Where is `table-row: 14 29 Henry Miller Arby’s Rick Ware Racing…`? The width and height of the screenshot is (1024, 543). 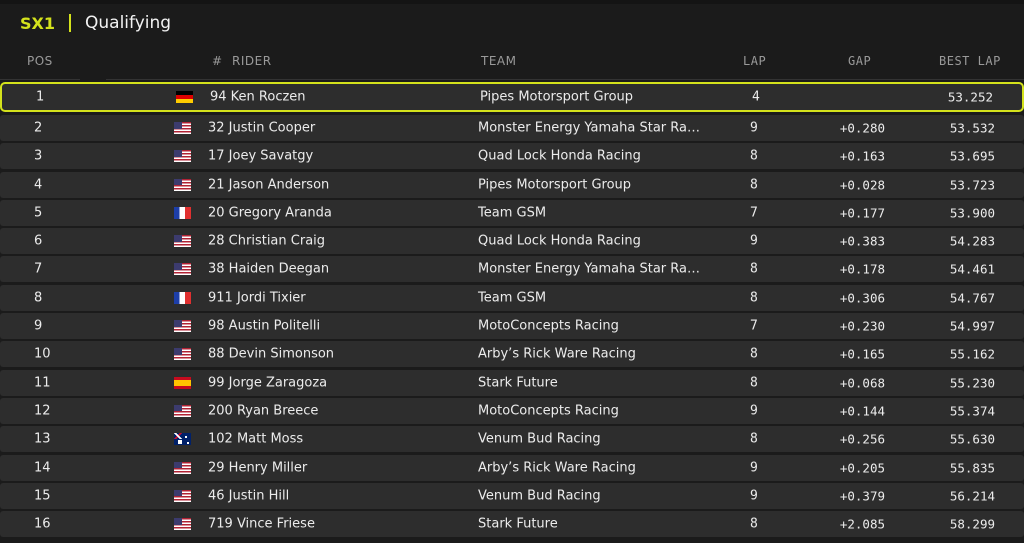
table-row: 14 29 Henry Miller Arby’s Rick Ware Racing… is located at coordinates (512, 467).